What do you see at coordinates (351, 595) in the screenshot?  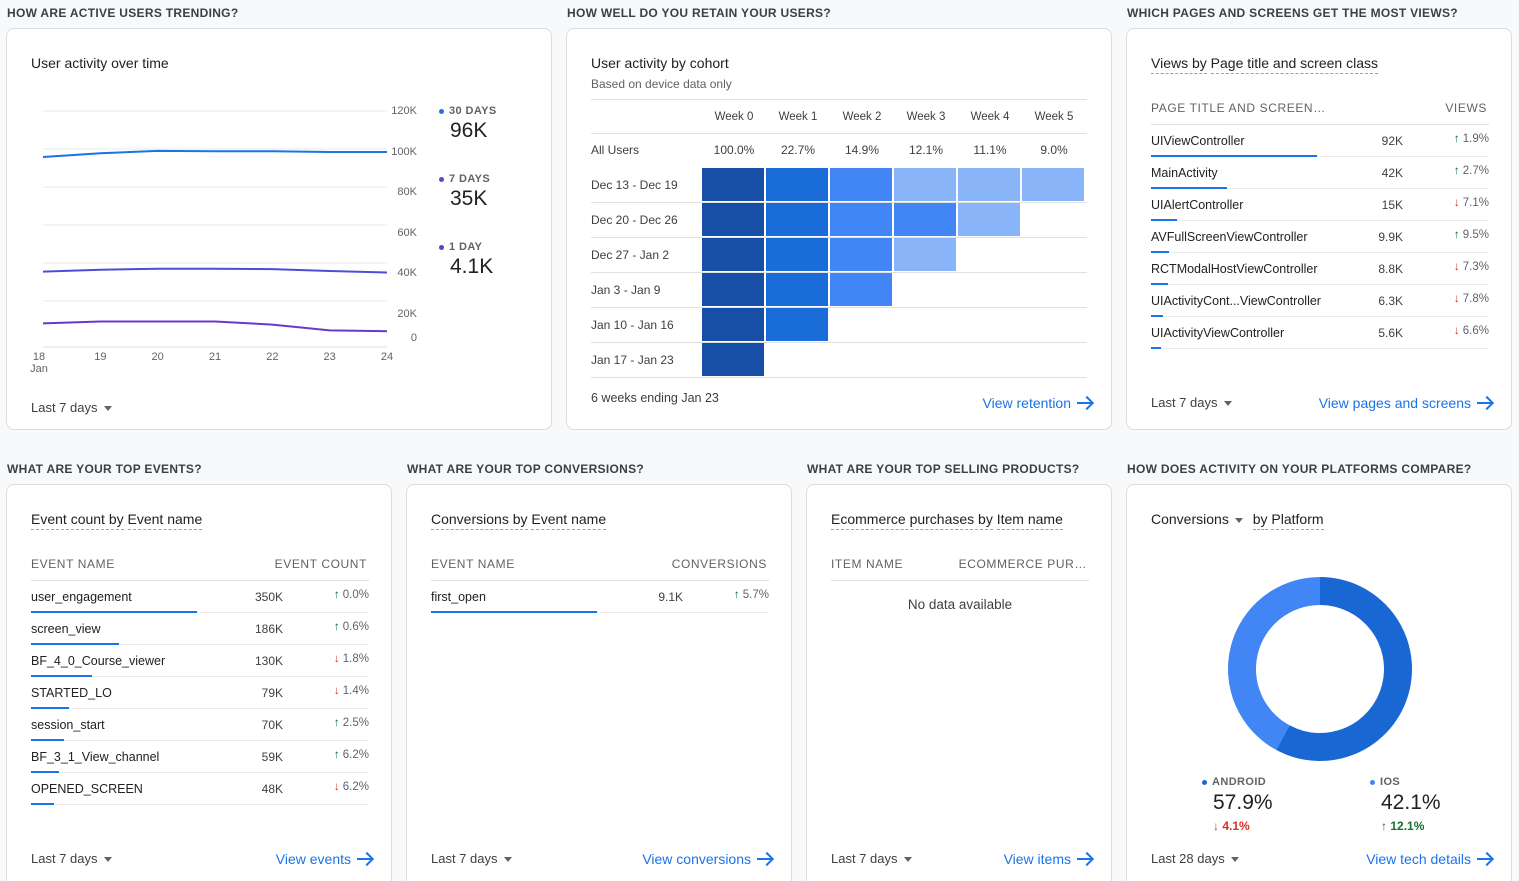 I see `row-change: ↑ 0.0%` at bounding box center [351, 595].